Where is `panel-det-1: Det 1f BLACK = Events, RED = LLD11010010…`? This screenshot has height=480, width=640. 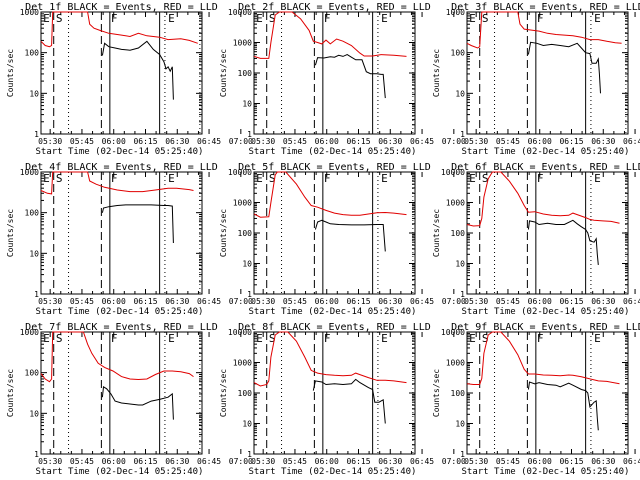 panel-det-1: Det 1f BLACK = Events, RED = LLD11010010… is located at coordinates (129, 79).